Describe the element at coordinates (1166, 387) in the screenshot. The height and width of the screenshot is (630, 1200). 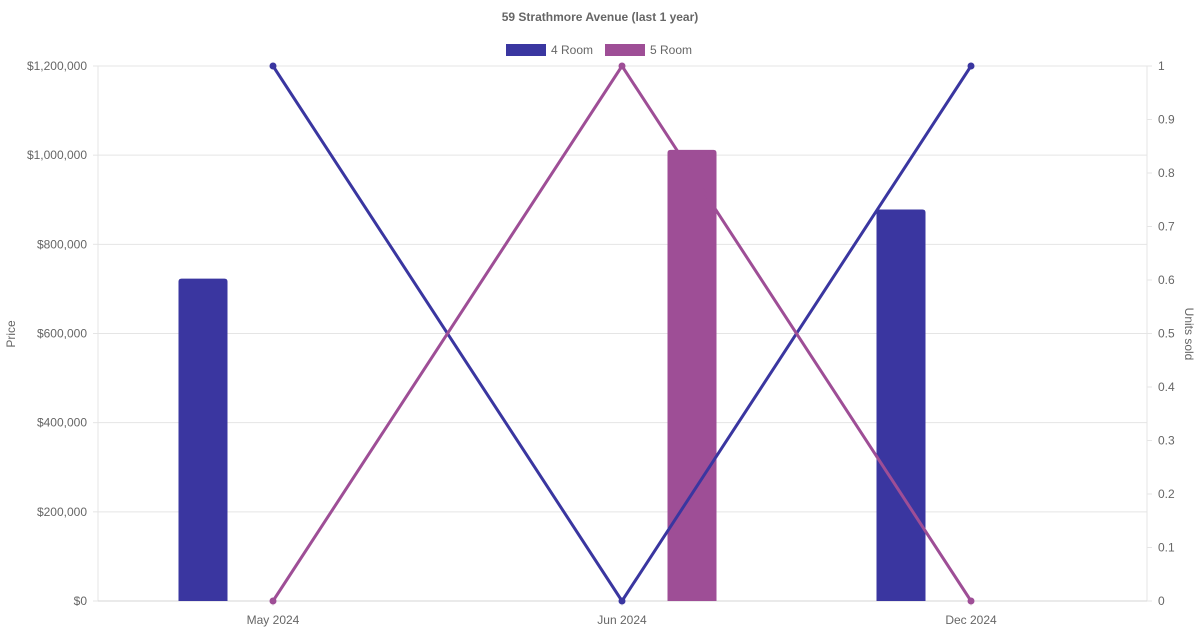
I see `right-tick-label: 0.4` at that location.